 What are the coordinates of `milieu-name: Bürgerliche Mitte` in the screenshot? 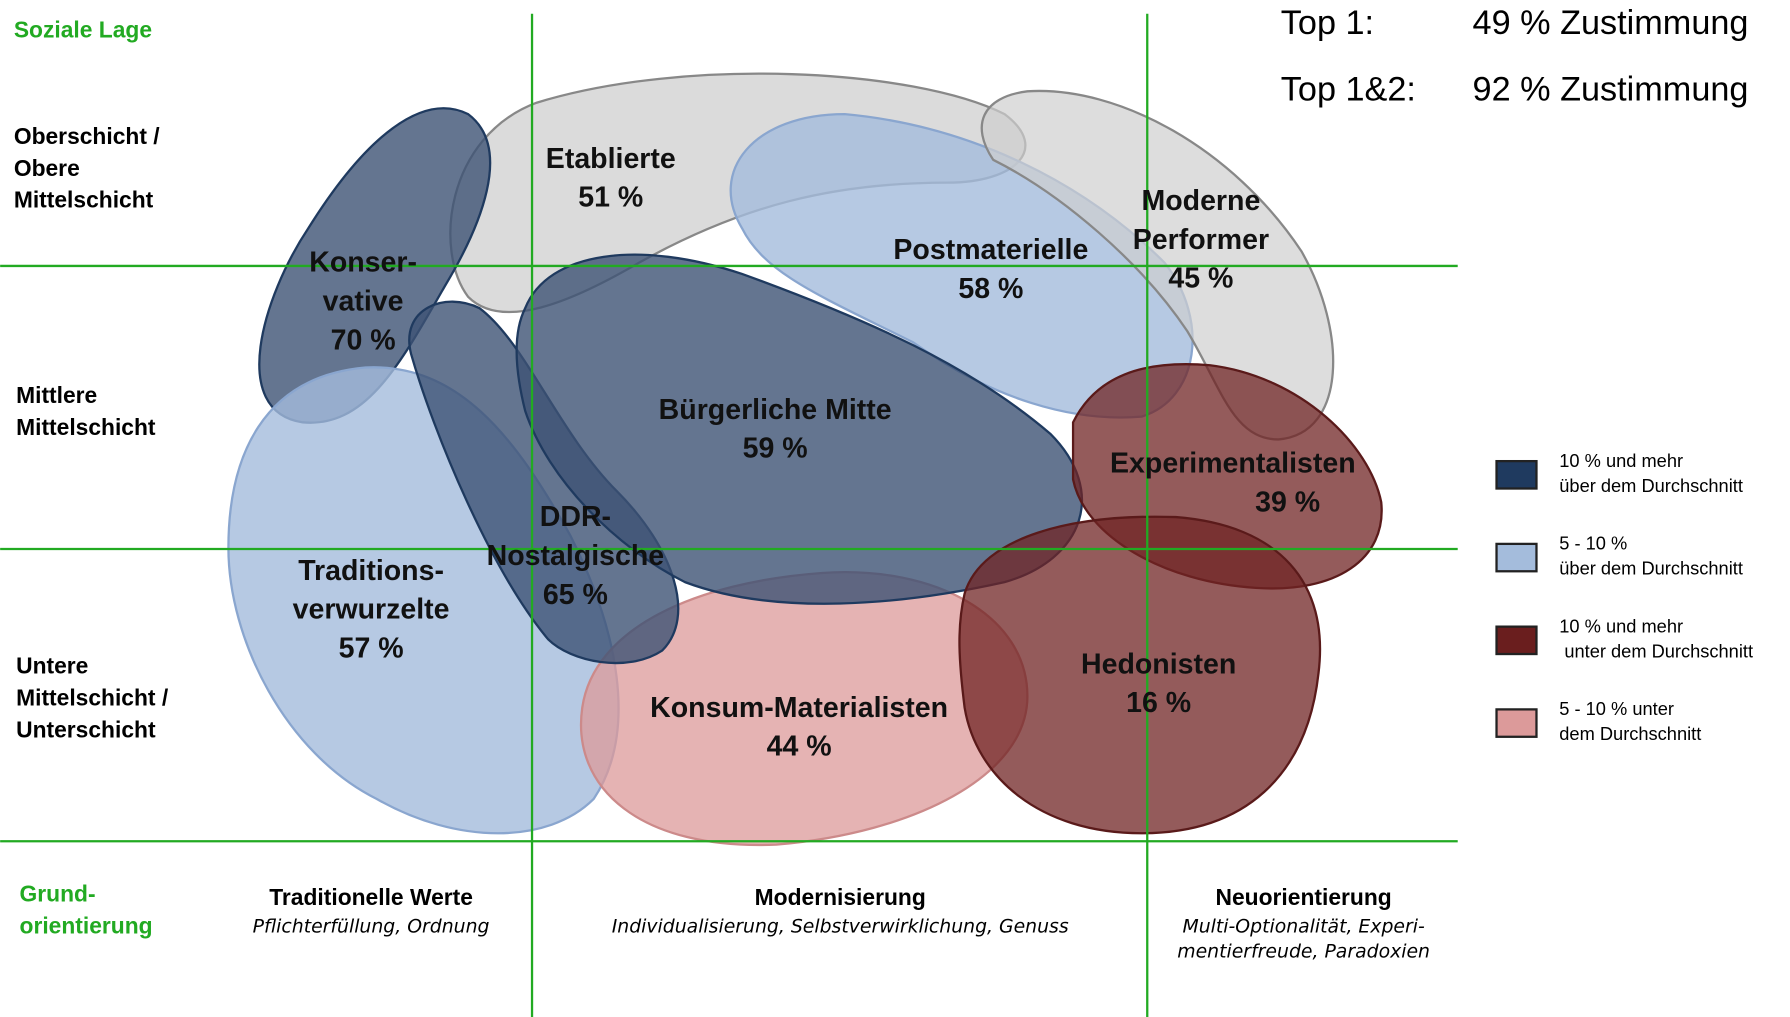 It's located at (775, 410).